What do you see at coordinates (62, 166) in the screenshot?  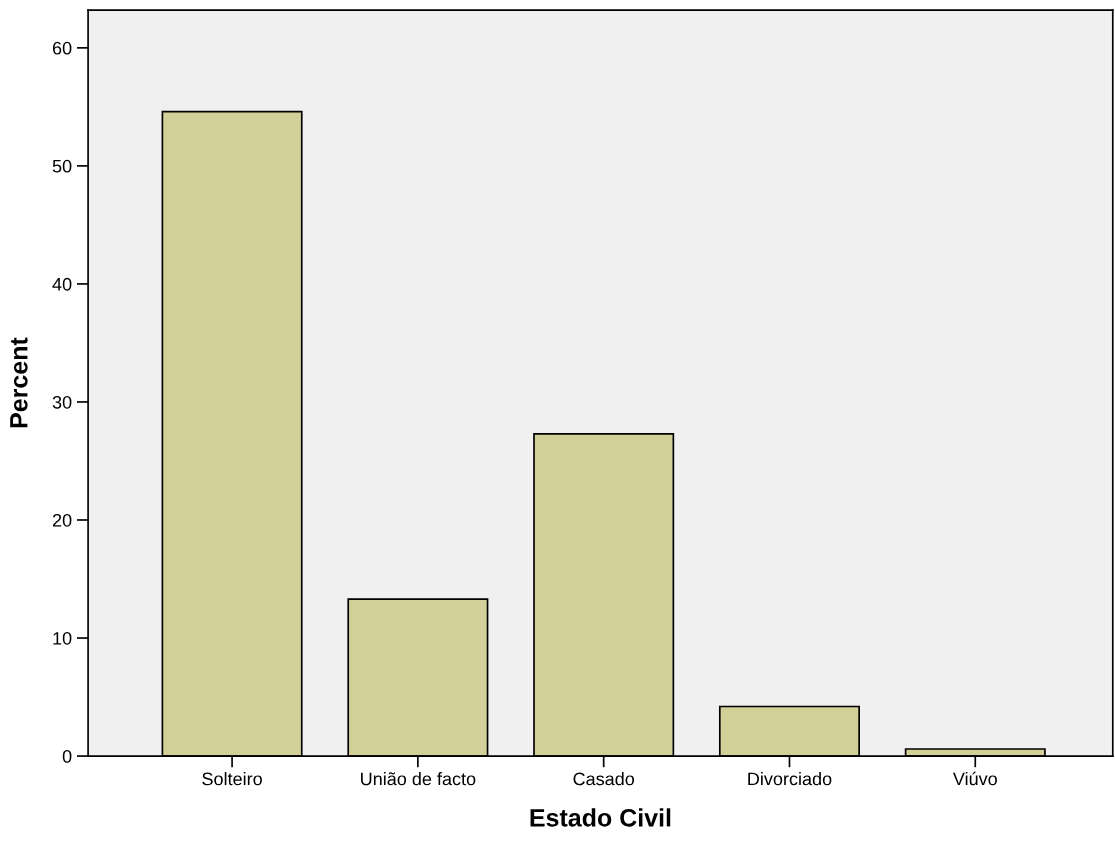 I see `y-tick-label: 50` at bounding box center [62, 166].